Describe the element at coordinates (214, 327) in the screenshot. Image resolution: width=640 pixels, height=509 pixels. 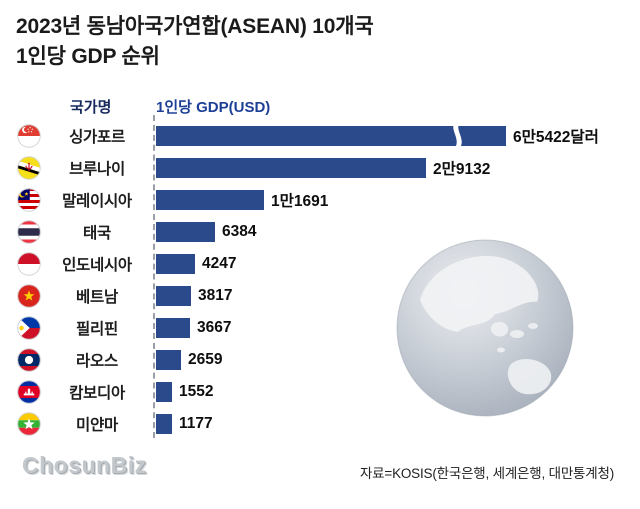
I see `gdp-value-label: 3667` at that location.